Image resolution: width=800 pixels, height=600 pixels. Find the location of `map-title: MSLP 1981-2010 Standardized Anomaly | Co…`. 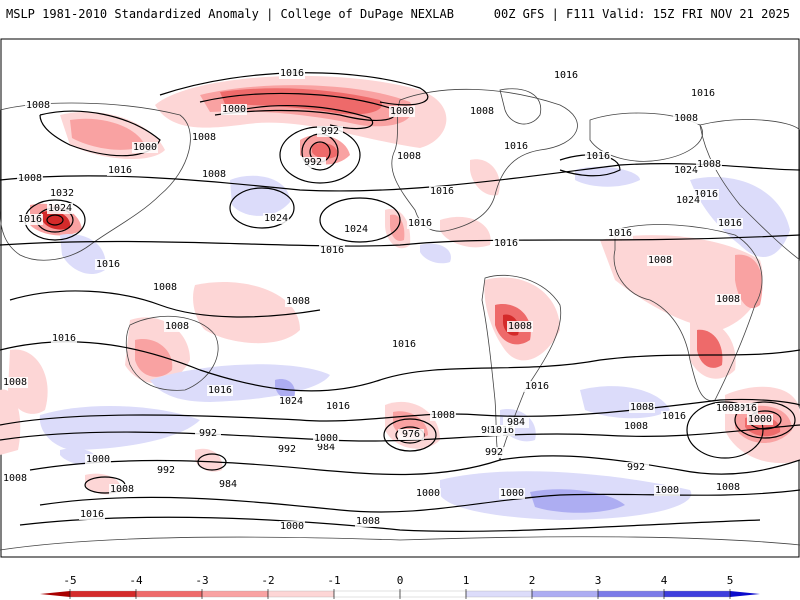

map-title: MSLP 1981-2010 Standardized Anomaly | Co… is located at coordinates (230, 14).